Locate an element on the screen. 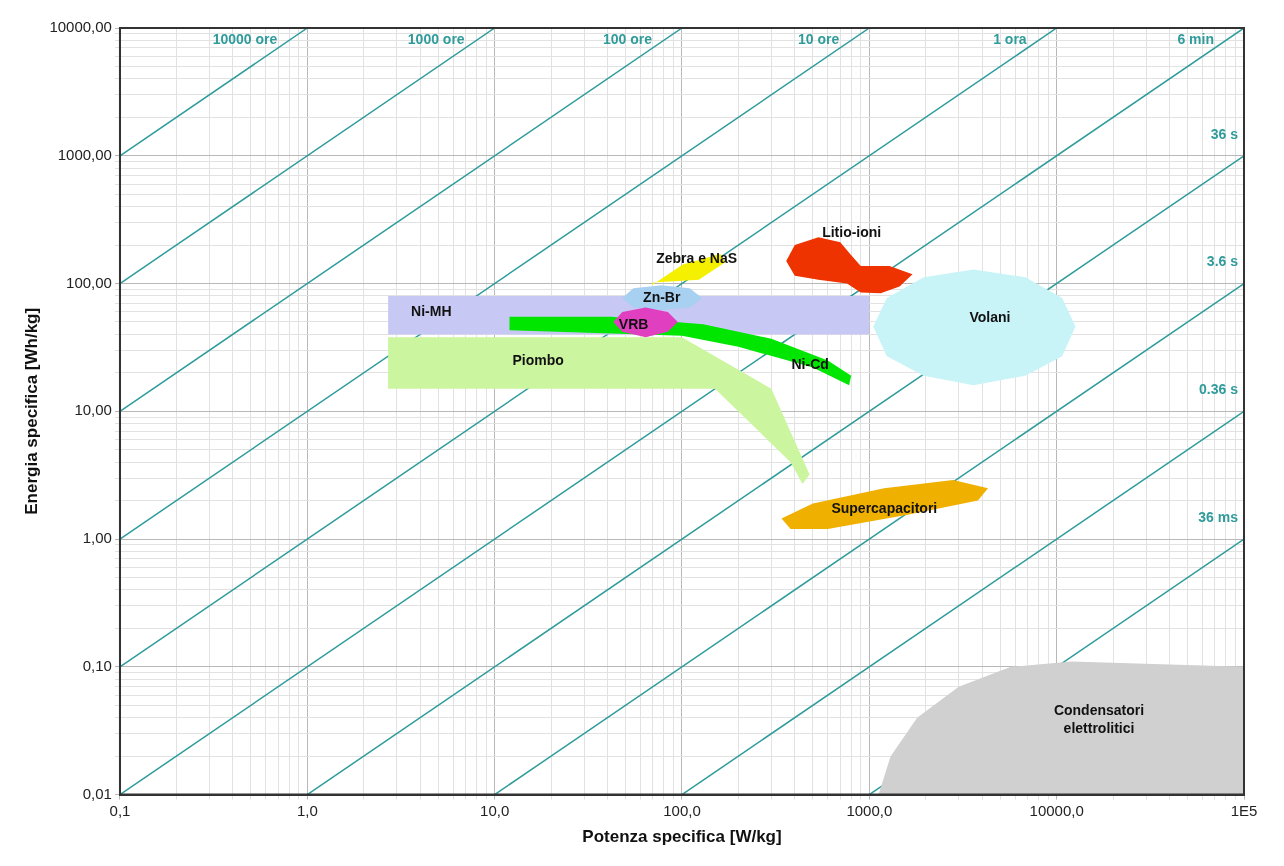 The width and height of the screenshot is (1284, 866). y-tick-label: 0,10 is located at coordinates (97, 665).